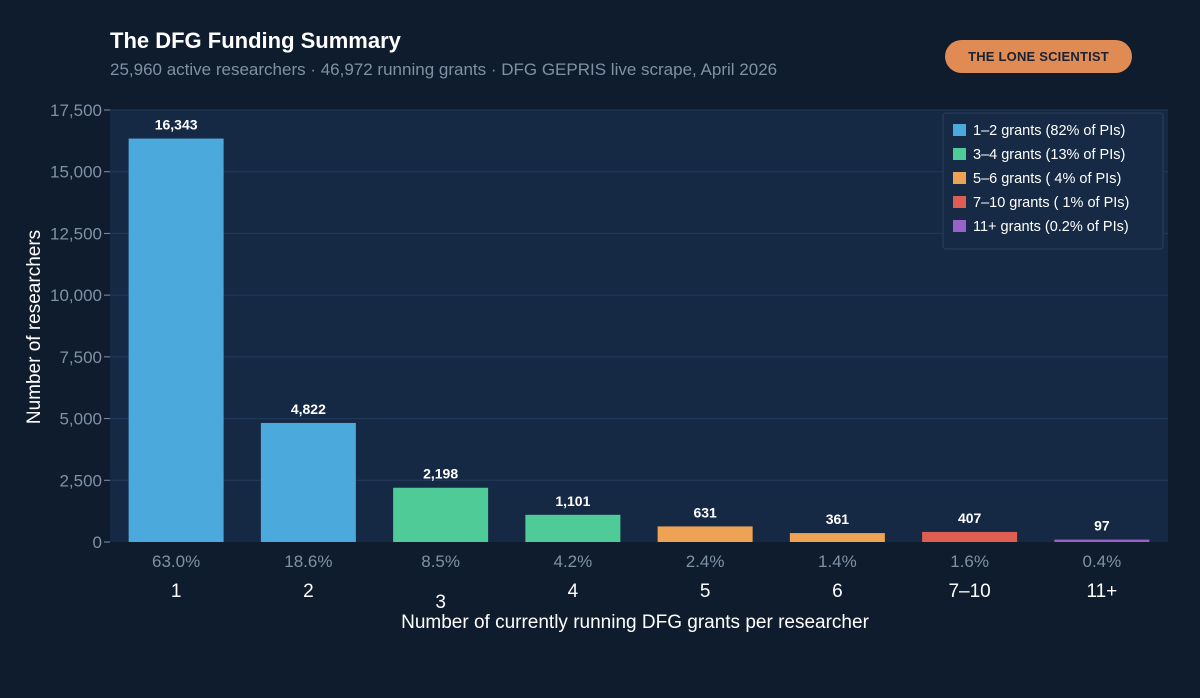 The width and height of the screenshot is (1200, 698). What do you see at coordinates (440, 561) in the screenshot?
I see `bar-percent-label: 8.5%` at bounding box center [440, 561].